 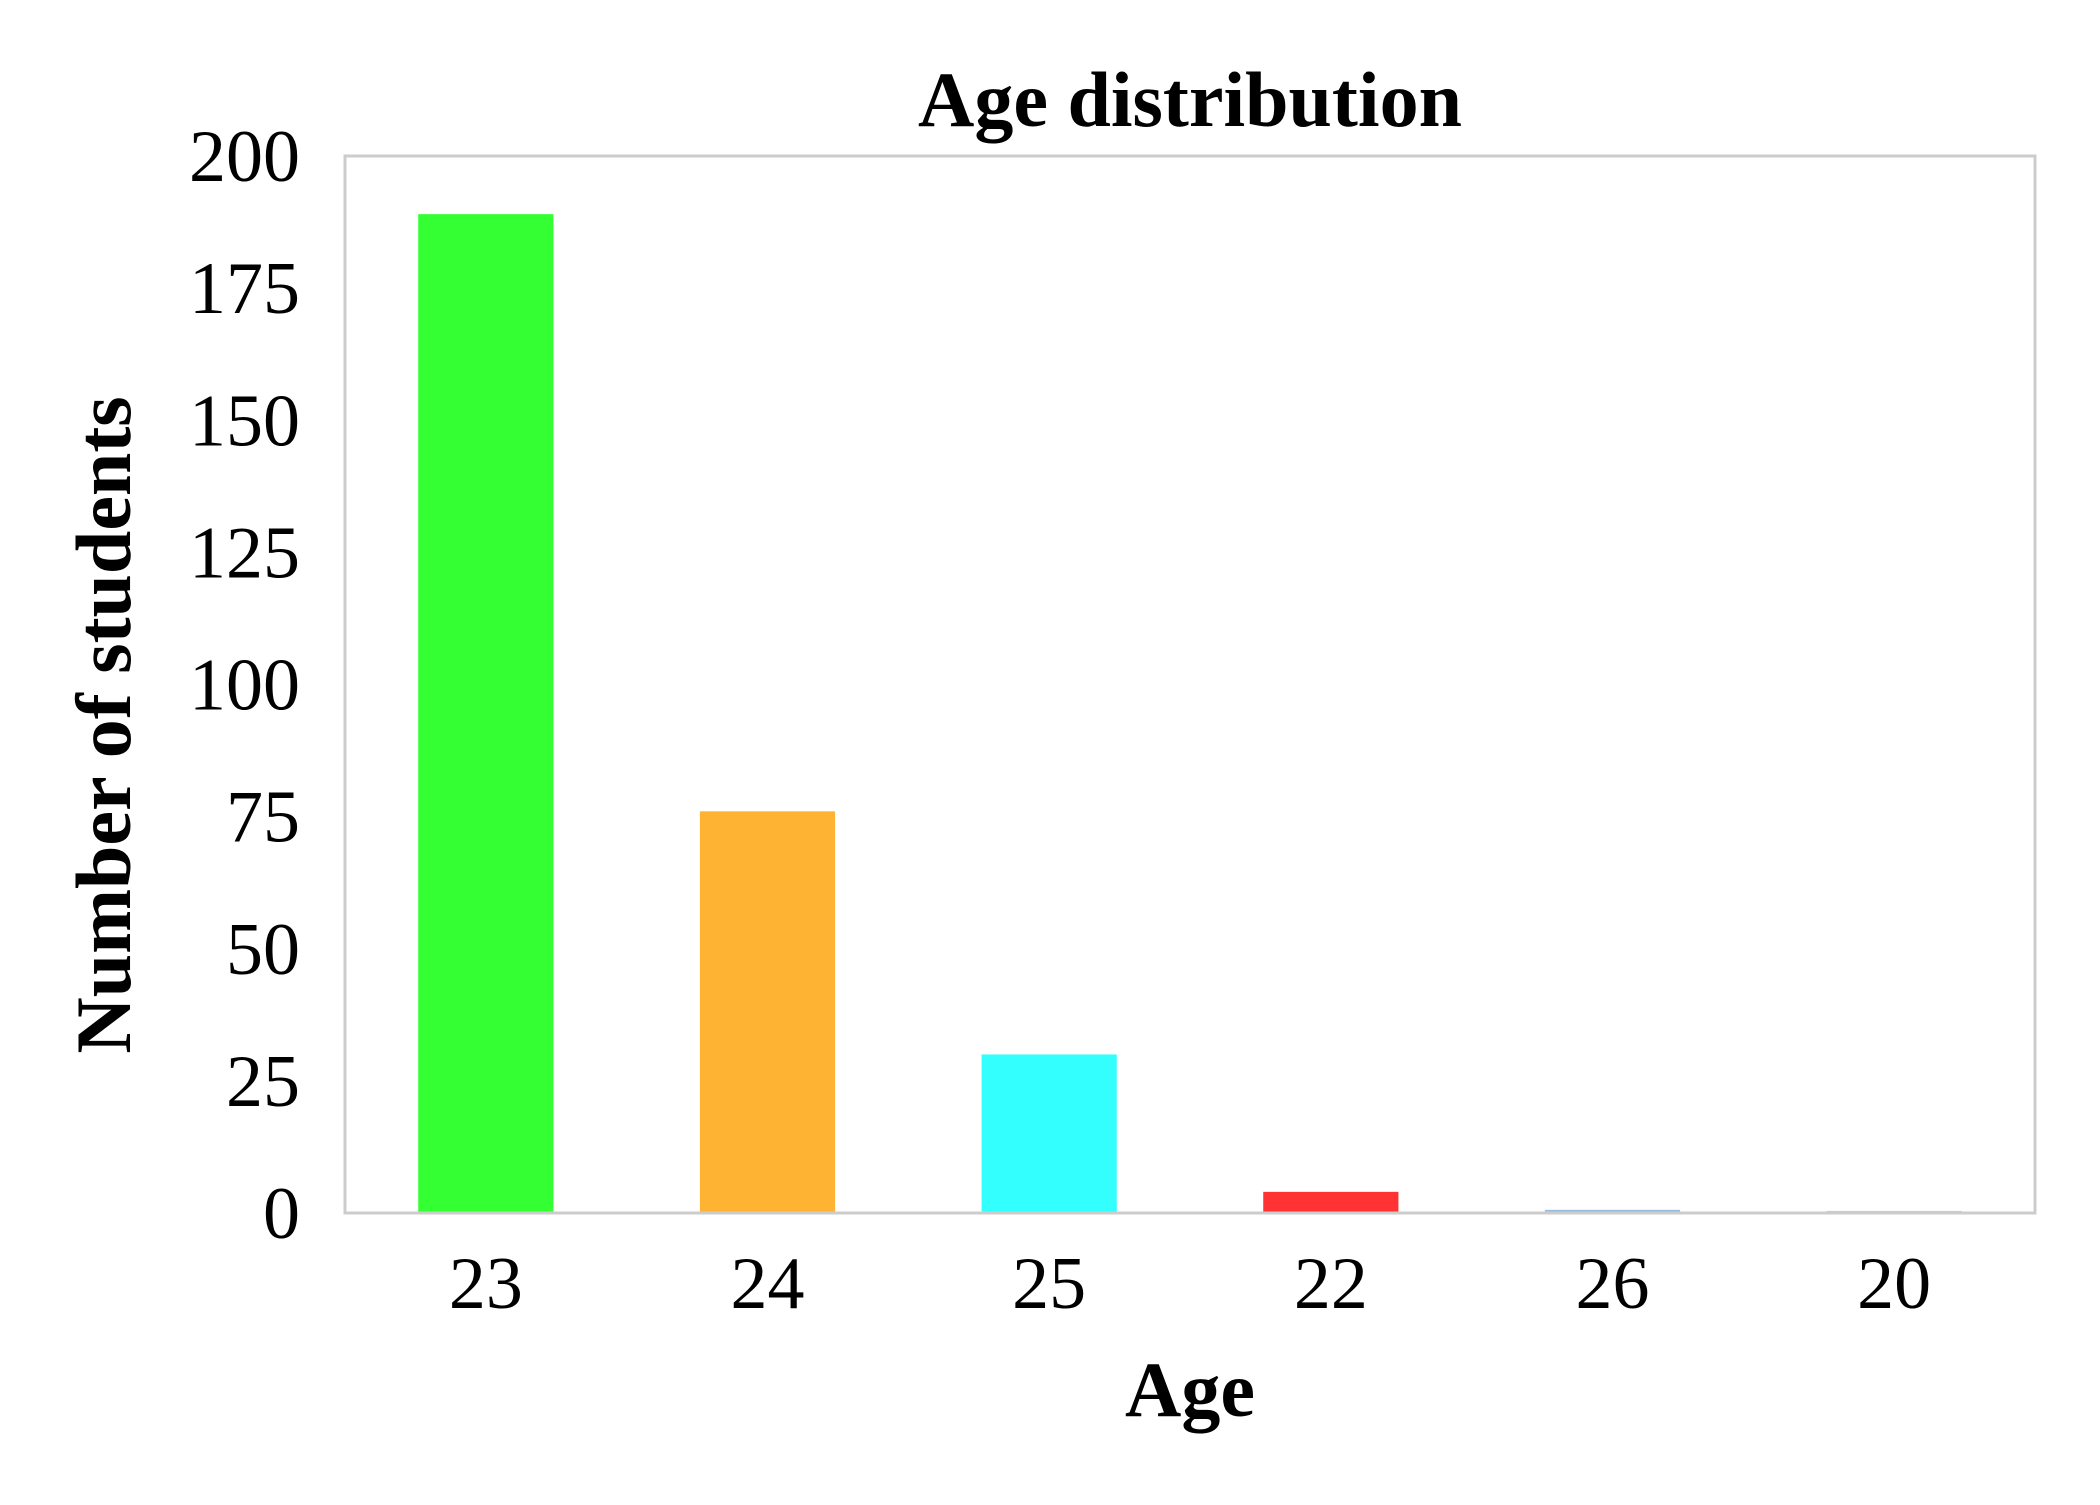 I want to click on y-tick-label: 100, so click(x=244, y=686).